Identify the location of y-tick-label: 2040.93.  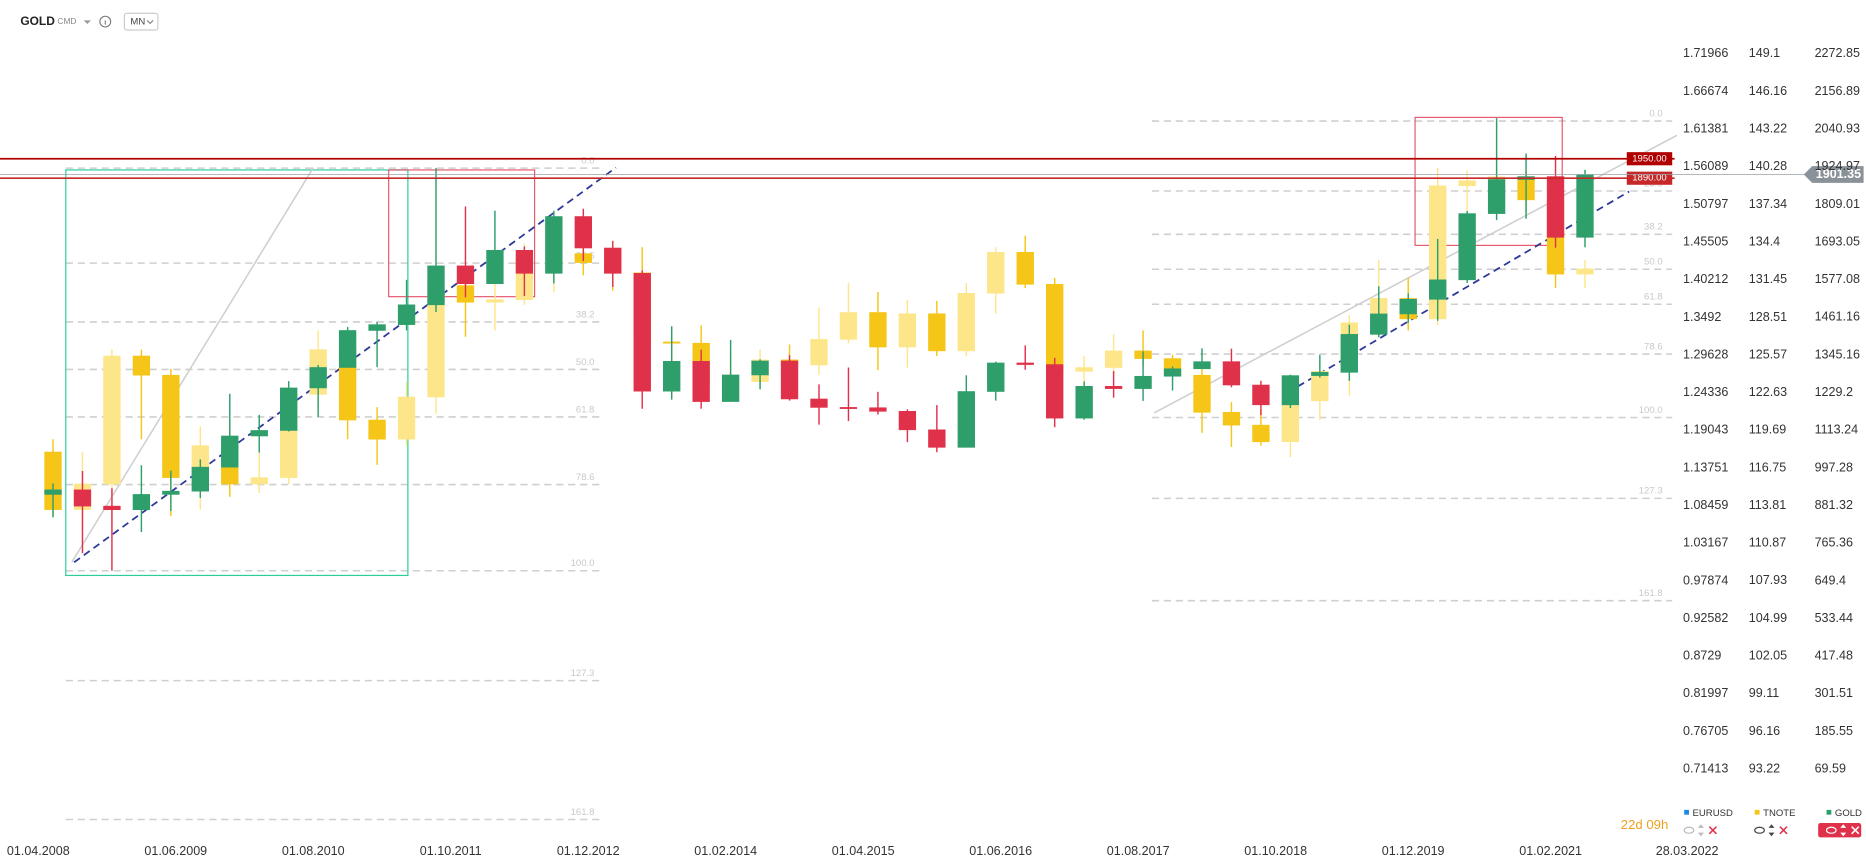
(1837, 129).